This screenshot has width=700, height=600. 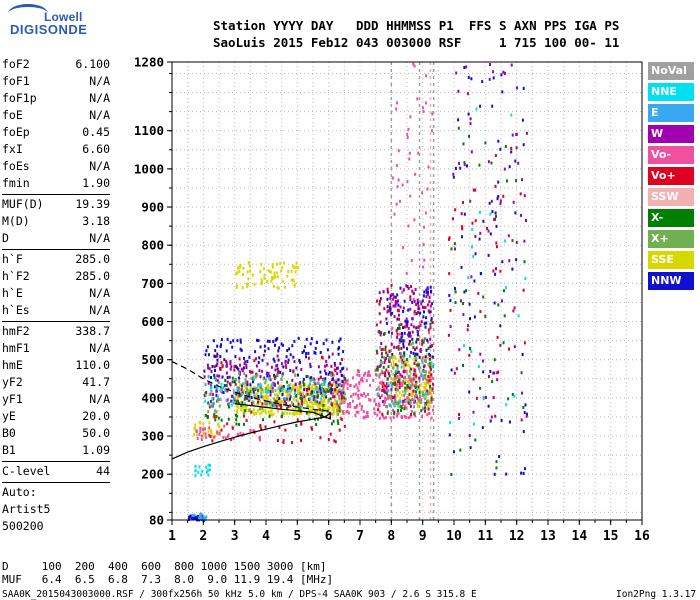 What do you see at coordinates (56, 382) in the screenshot?
I see `param-row: yF2 41.7` at bounding box center [56, 382].